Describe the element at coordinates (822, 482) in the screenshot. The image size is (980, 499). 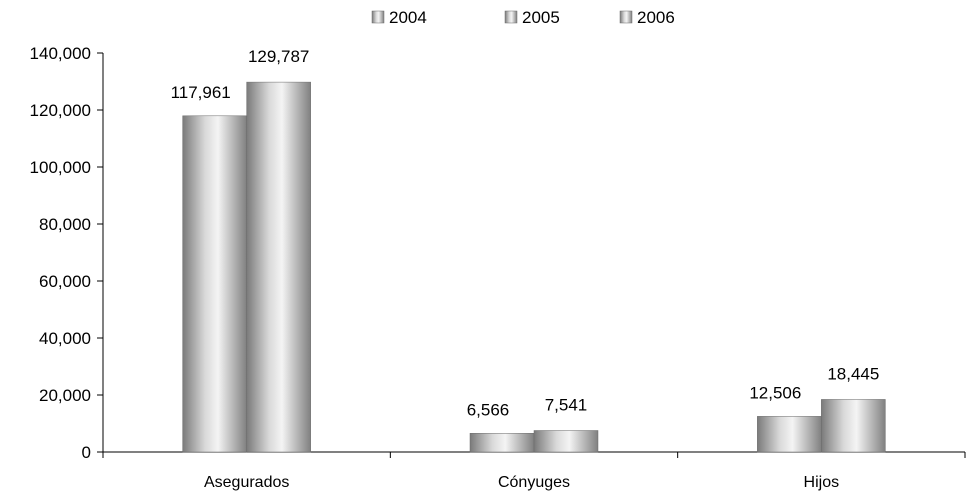
I see `x-category-label: Hijos` at that location.